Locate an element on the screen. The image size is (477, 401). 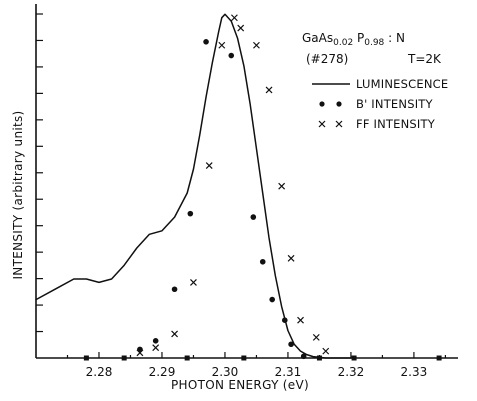
sample-id: (#278) is located at coordinates (327, 59).